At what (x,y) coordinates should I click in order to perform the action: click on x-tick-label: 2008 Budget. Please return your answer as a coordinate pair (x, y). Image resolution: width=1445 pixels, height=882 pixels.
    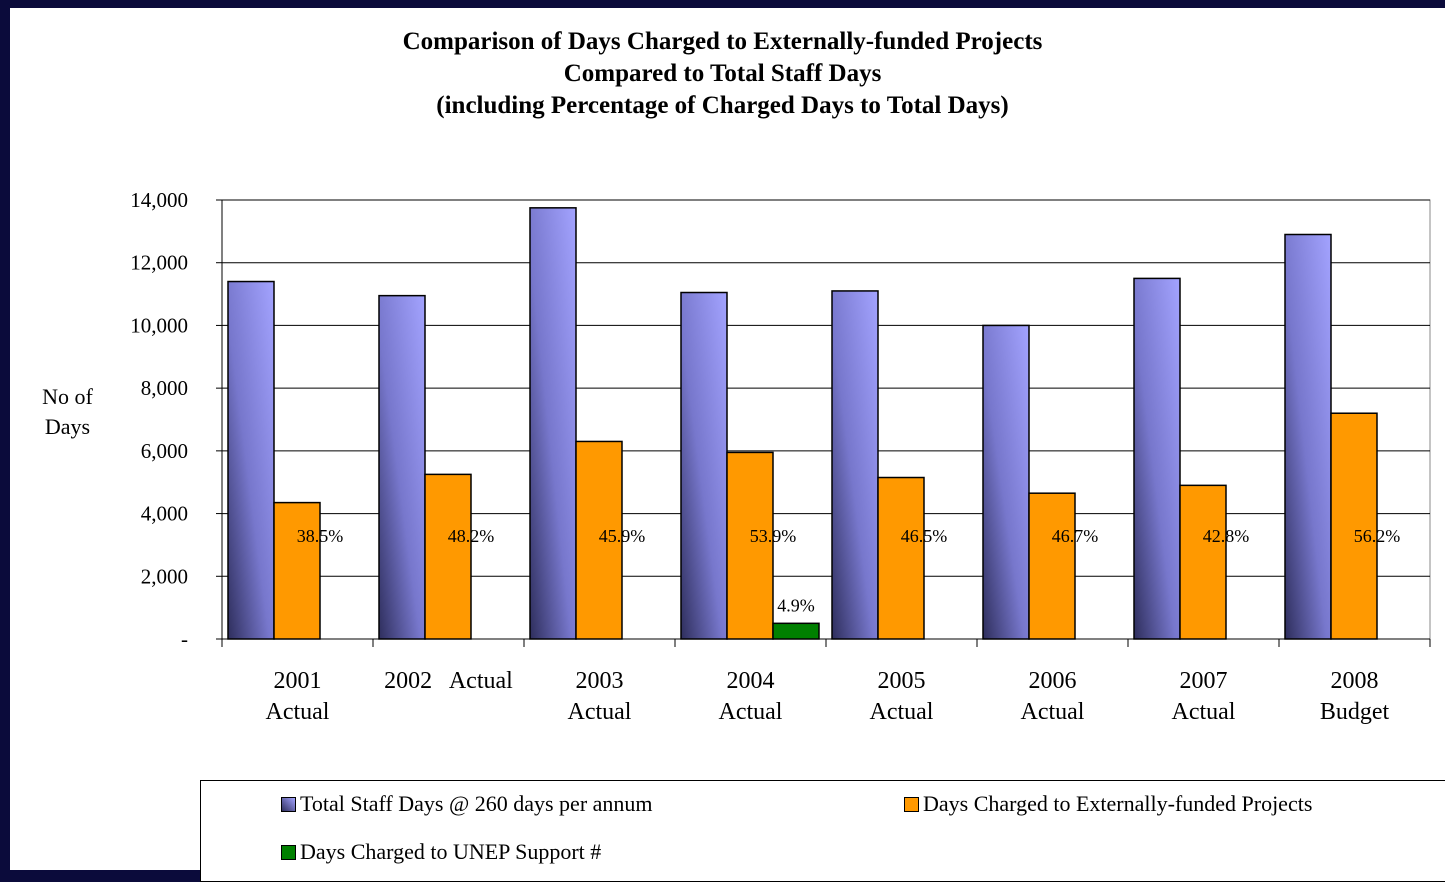
    Looking at the image, I should click on (1354, 696).